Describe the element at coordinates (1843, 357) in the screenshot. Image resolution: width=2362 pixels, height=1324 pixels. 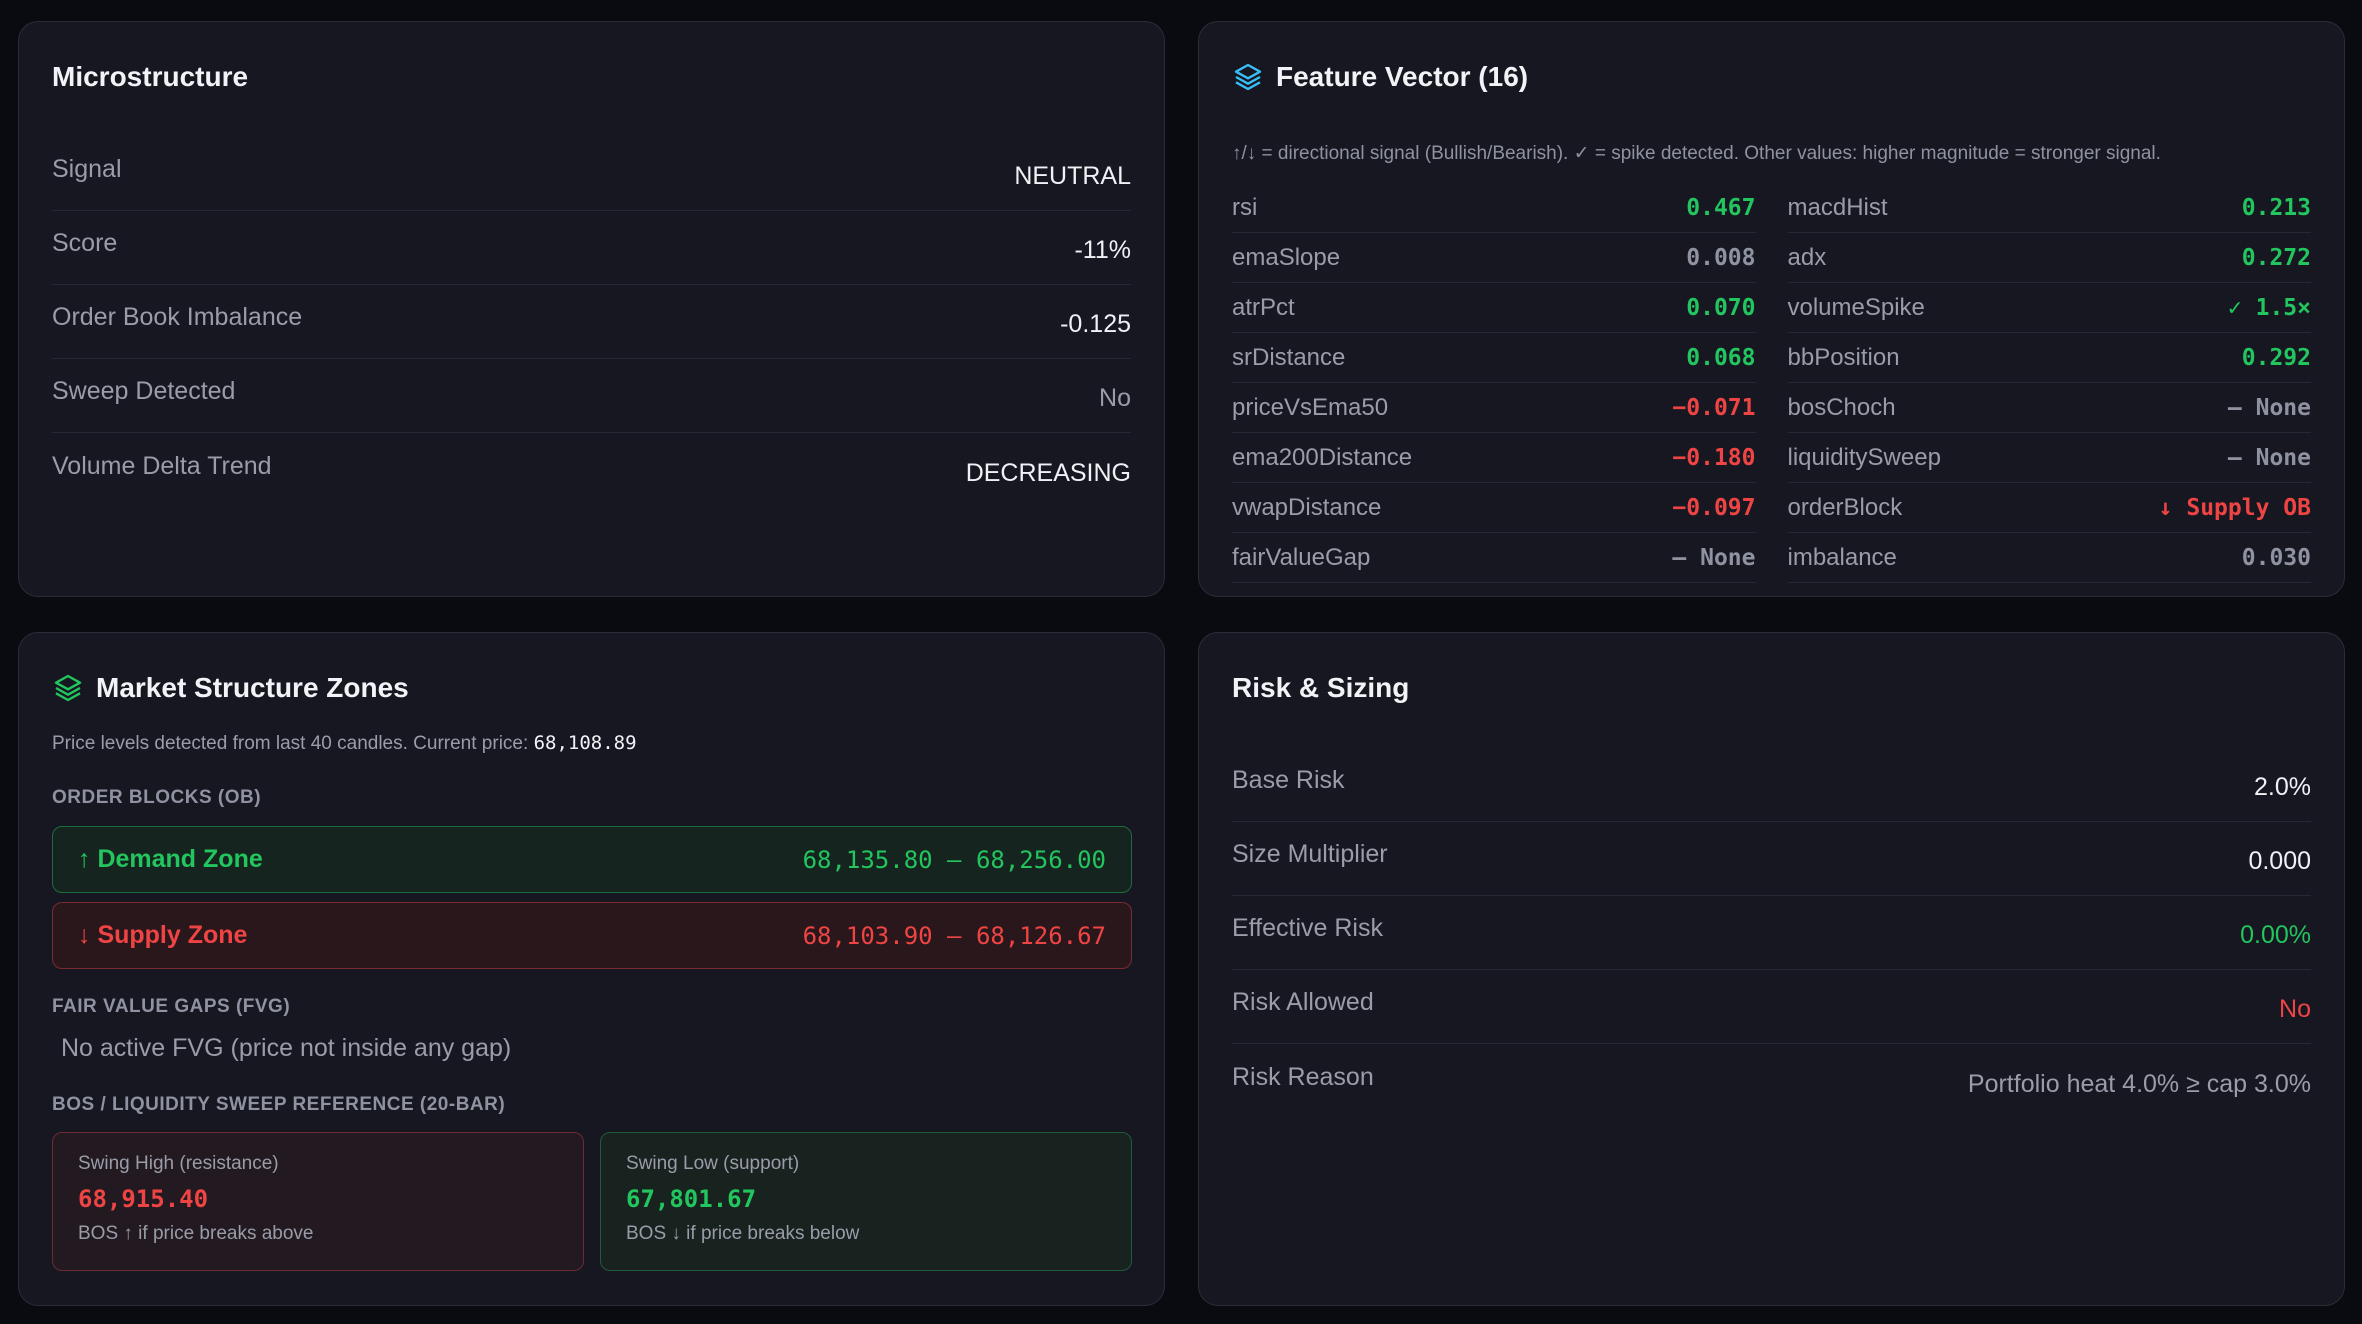
I see `feature-key: bbPosition` at that location.